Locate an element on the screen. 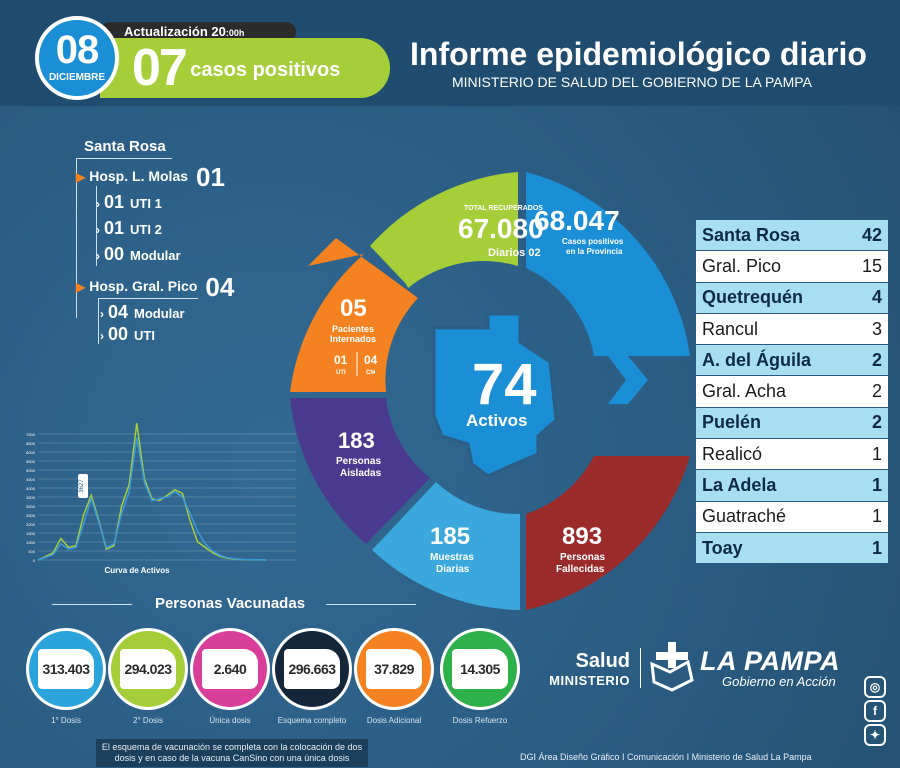 The image size is (900, 768). hospital-molas-item: › 01 UTI 2 is located at coordinates (129, 228).